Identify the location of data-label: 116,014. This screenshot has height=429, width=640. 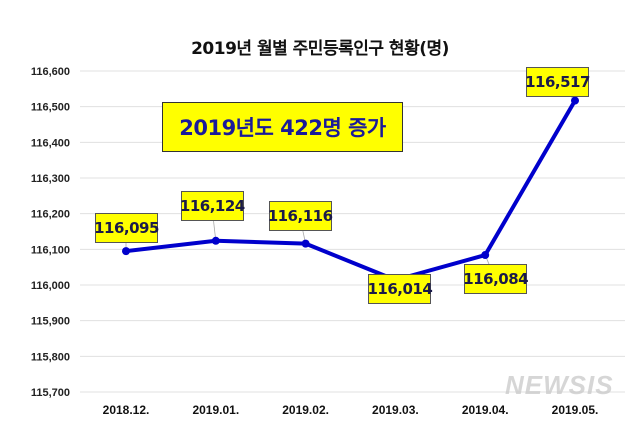
(400, 289).